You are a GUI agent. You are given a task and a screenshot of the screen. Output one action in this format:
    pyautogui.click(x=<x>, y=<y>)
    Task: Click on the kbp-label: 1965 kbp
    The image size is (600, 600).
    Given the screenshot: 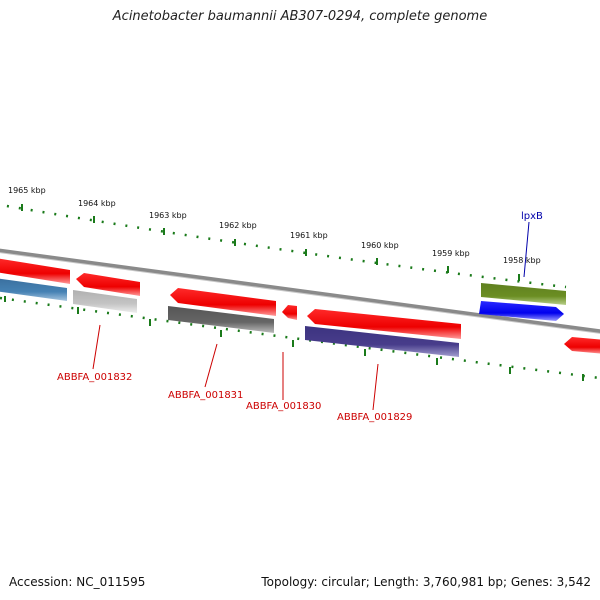 What is the action you would take?
    pyautogui.click(x=27, y=190)
    